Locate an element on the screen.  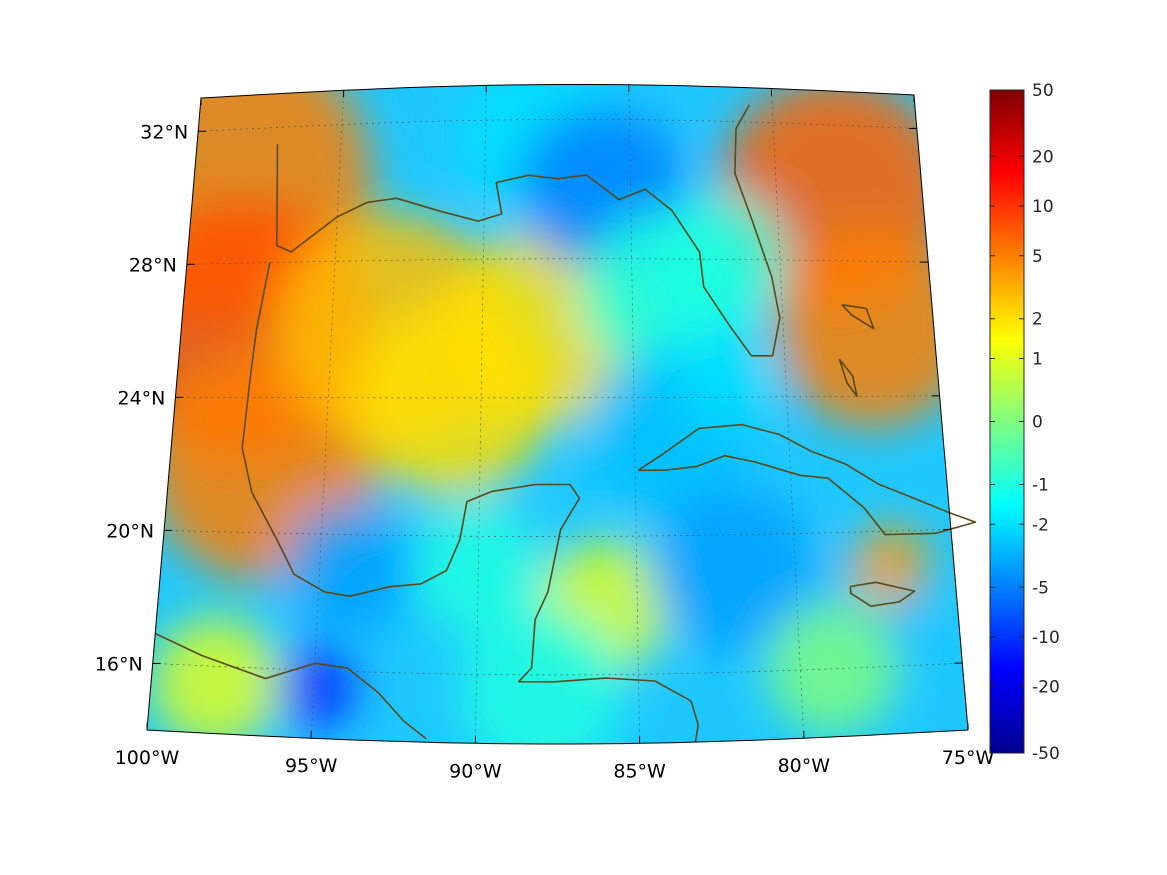
colorbar-tick-label: 5 is located at coordinates (1037, 257).